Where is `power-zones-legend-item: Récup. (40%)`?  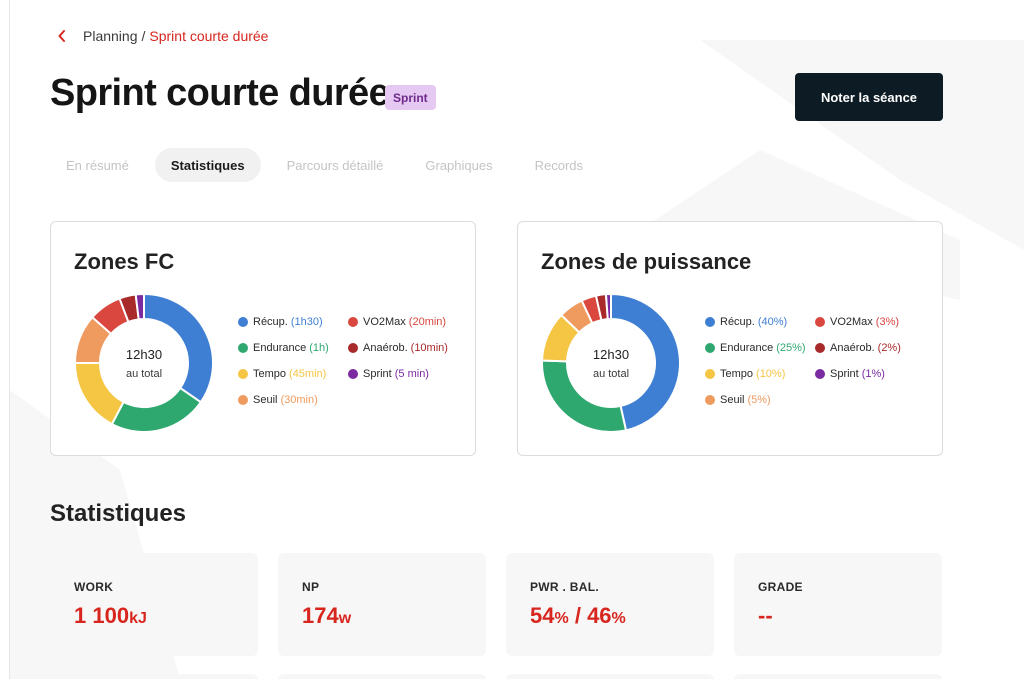 power-zones-legend-item: Récup. (40%) is located at coordinates (746, 322).